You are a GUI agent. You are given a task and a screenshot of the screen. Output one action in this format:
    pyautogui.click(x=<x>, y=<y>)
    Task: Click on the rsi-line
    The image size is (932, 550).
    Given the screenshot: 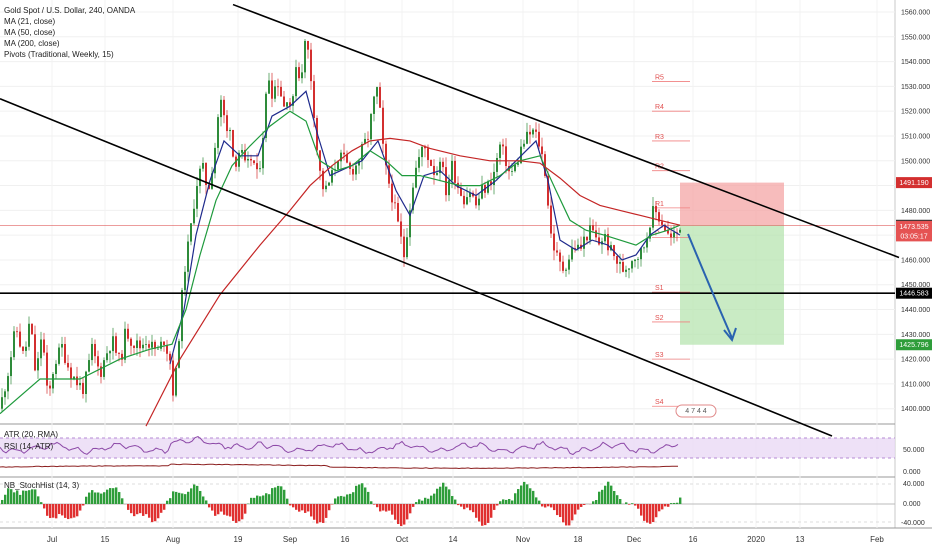 What is the action you would take?
    pyautogui.click(x=339, y=446)
    